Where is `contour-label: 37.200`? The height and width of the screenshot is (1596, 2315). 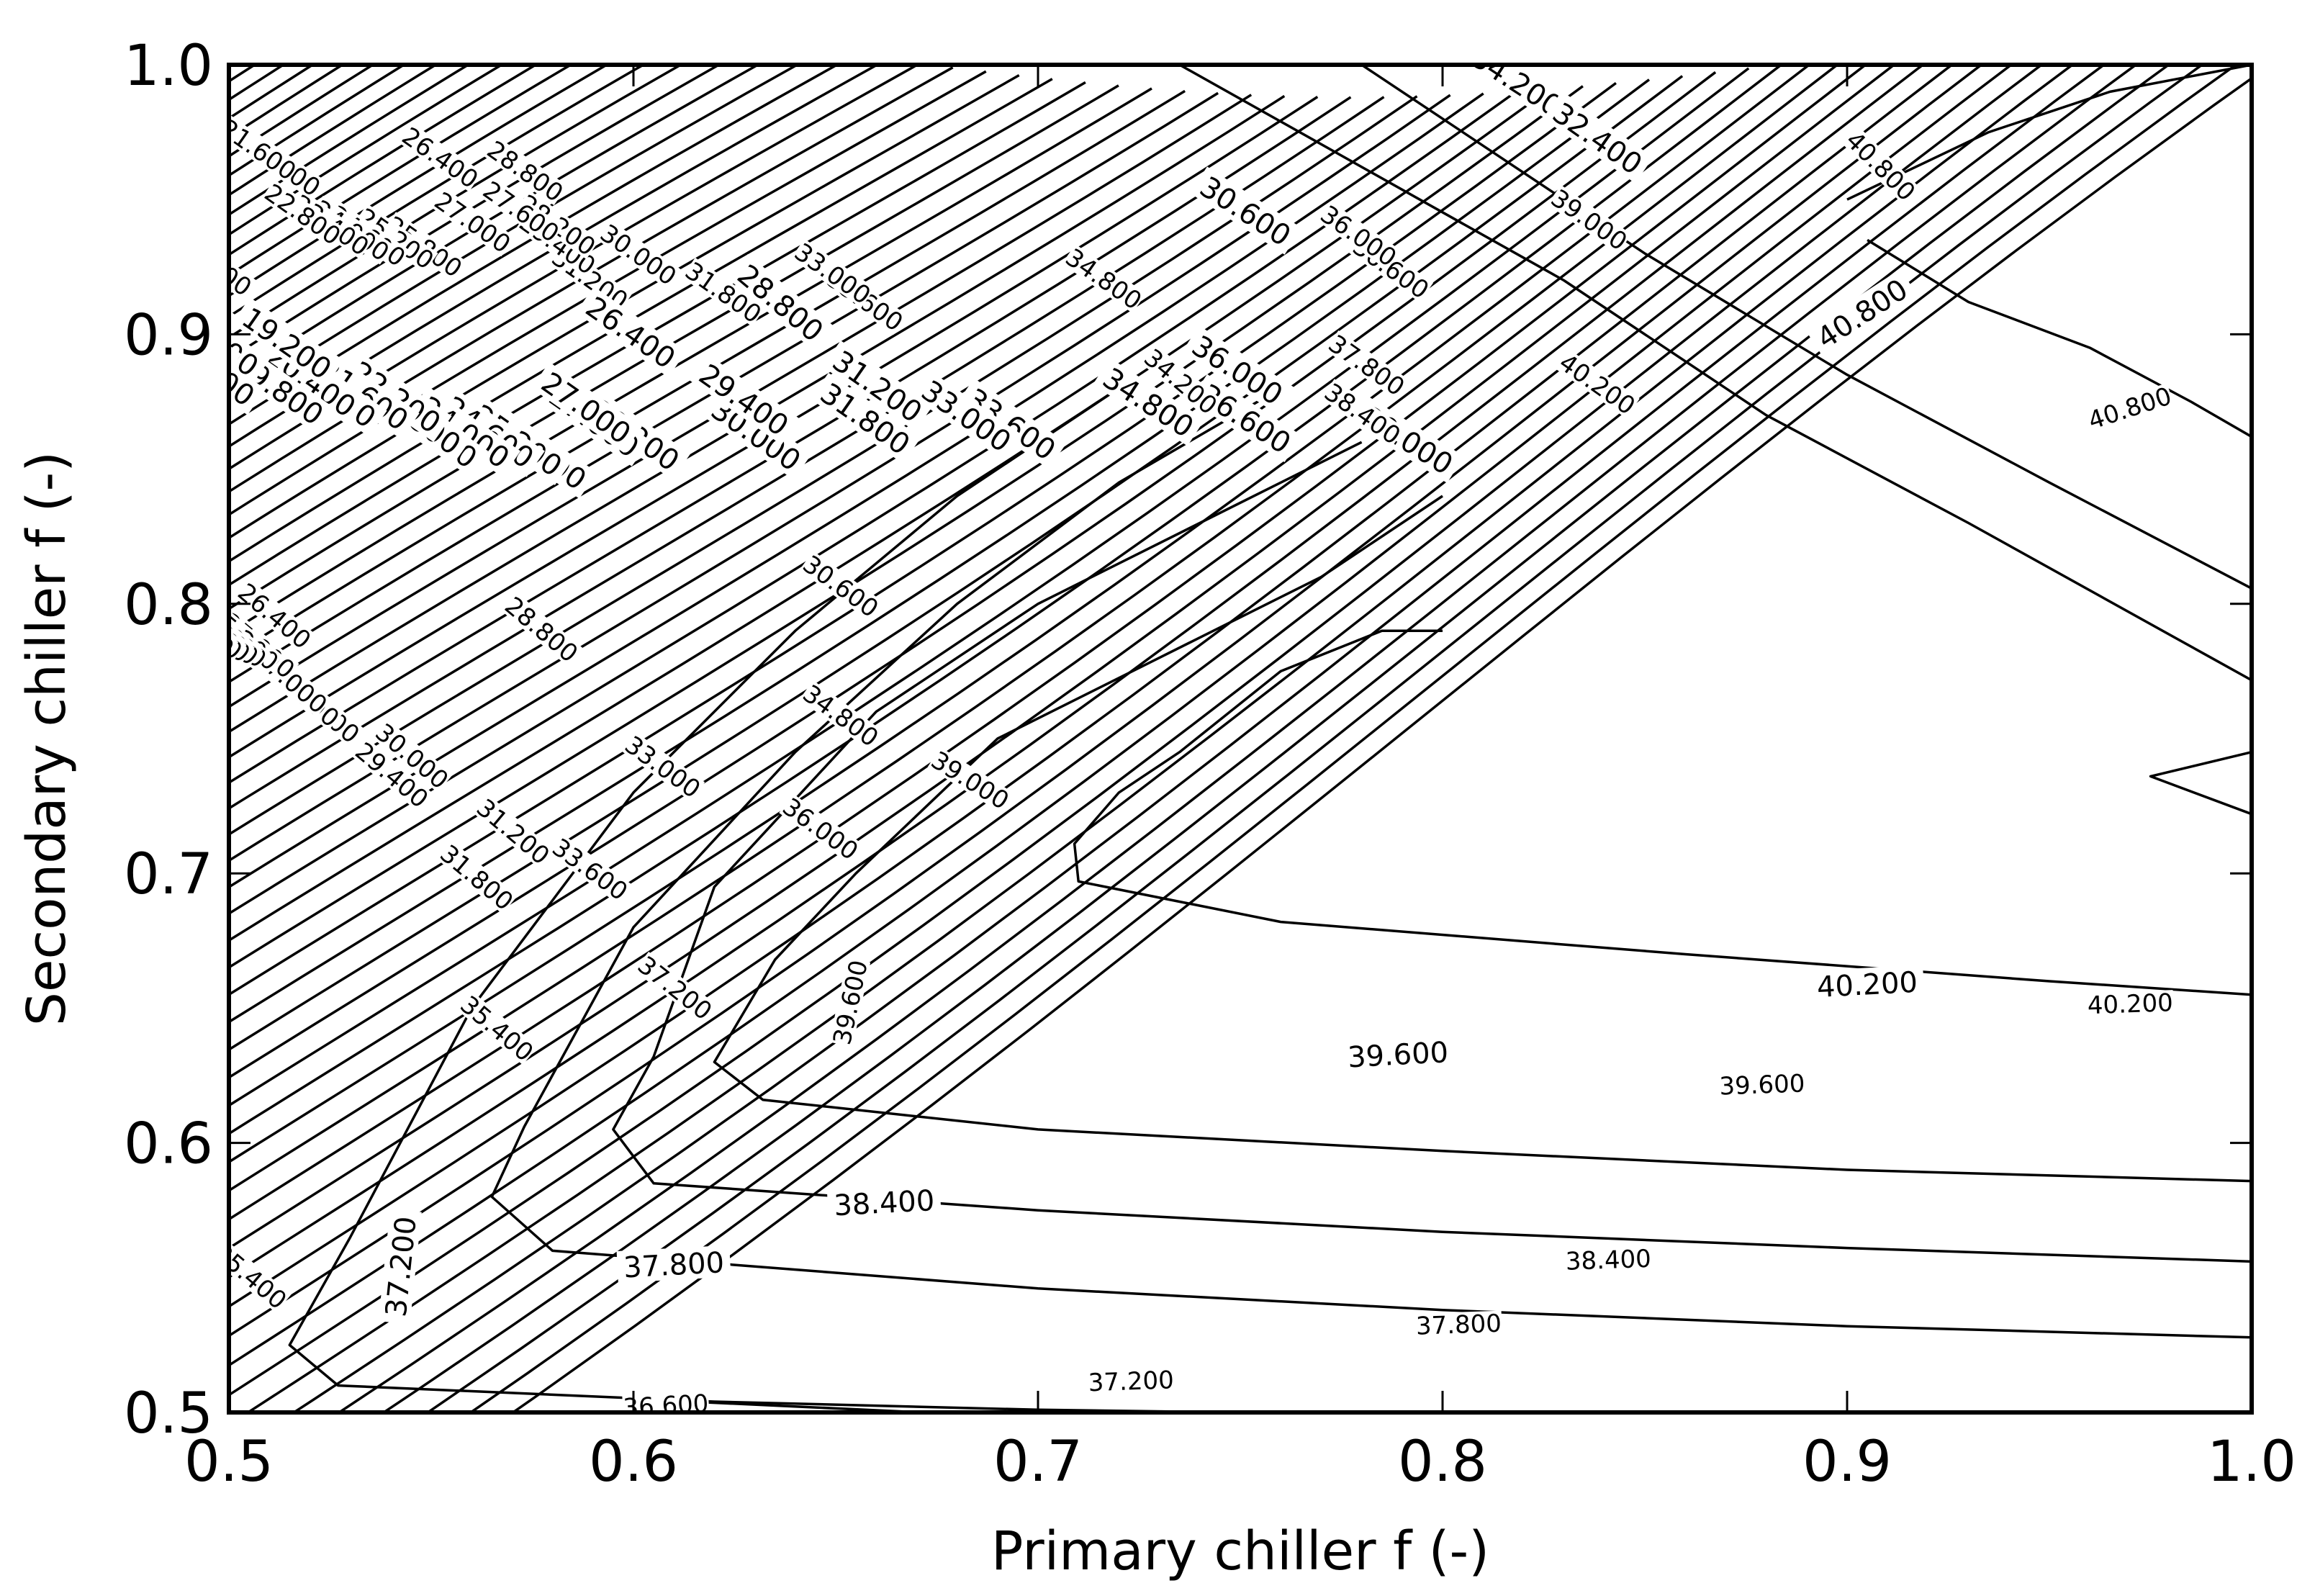
contour-label: 37.200 is located at coordinates (1131, 1381).